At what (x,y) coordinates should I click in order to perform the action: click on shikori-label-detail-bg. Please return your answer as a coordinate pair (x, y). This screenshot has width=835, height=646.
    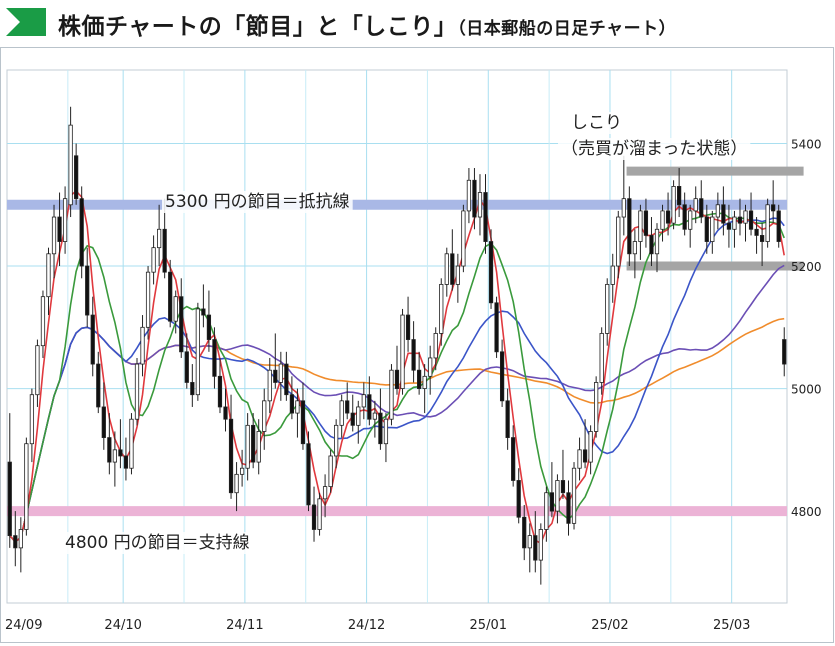
    Looking at the image, I should click on (654, 149).